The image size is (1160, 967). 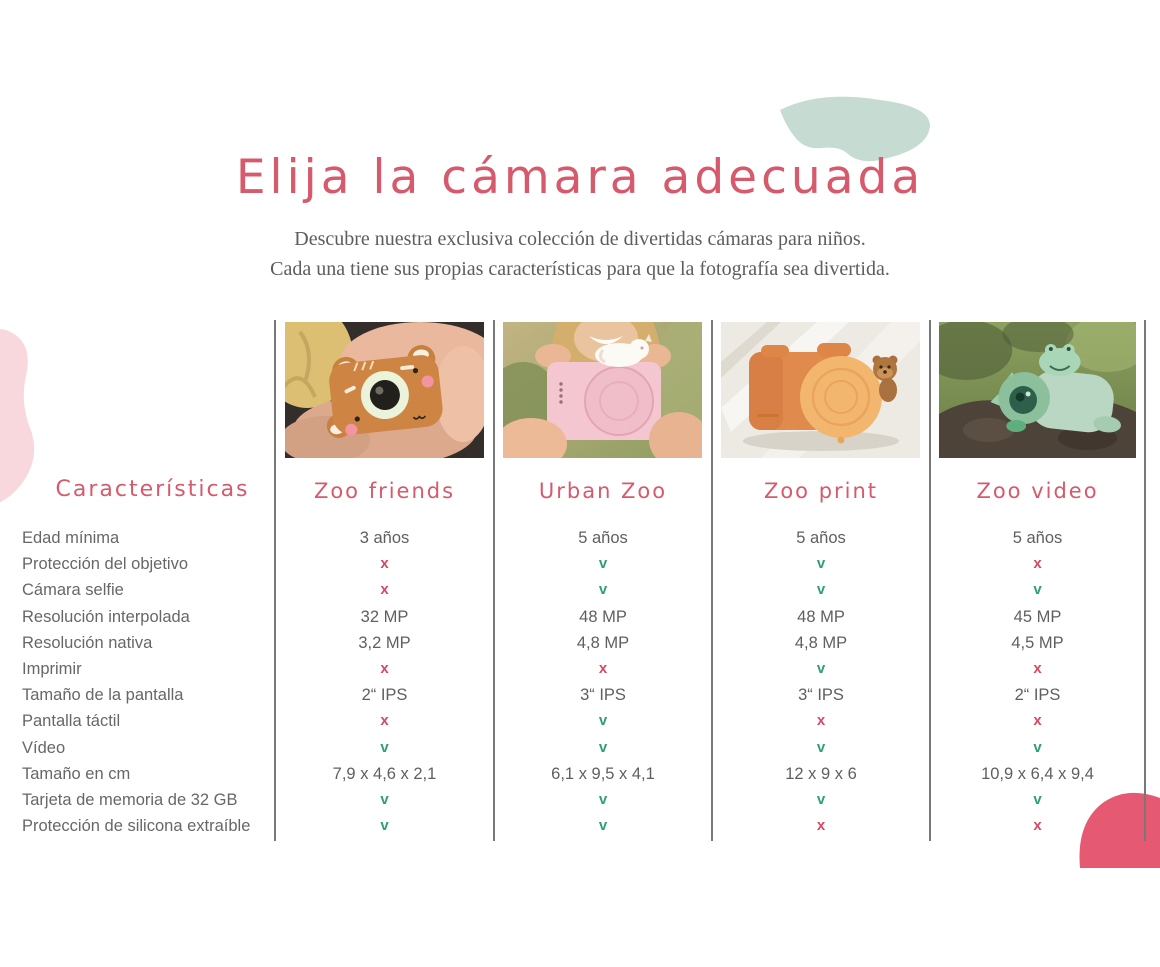 What do you see at coordinates (76, 773) in the screenshot?
I see `feature-label: Tamaño en cm` at bounding box center [76, 773].